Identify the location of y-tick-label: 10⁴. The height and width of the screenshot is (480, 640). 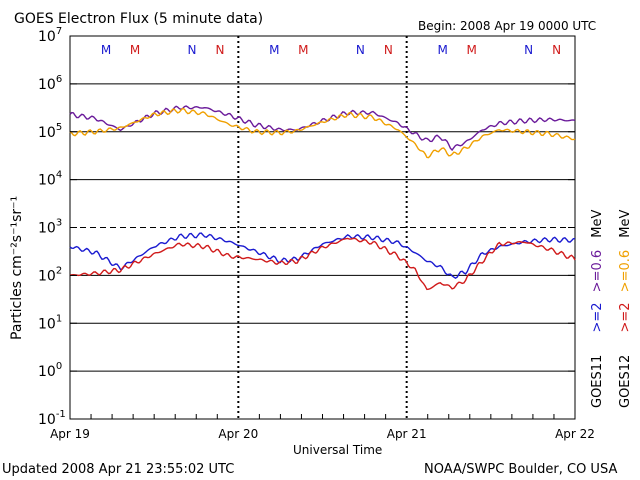
(50, 179).